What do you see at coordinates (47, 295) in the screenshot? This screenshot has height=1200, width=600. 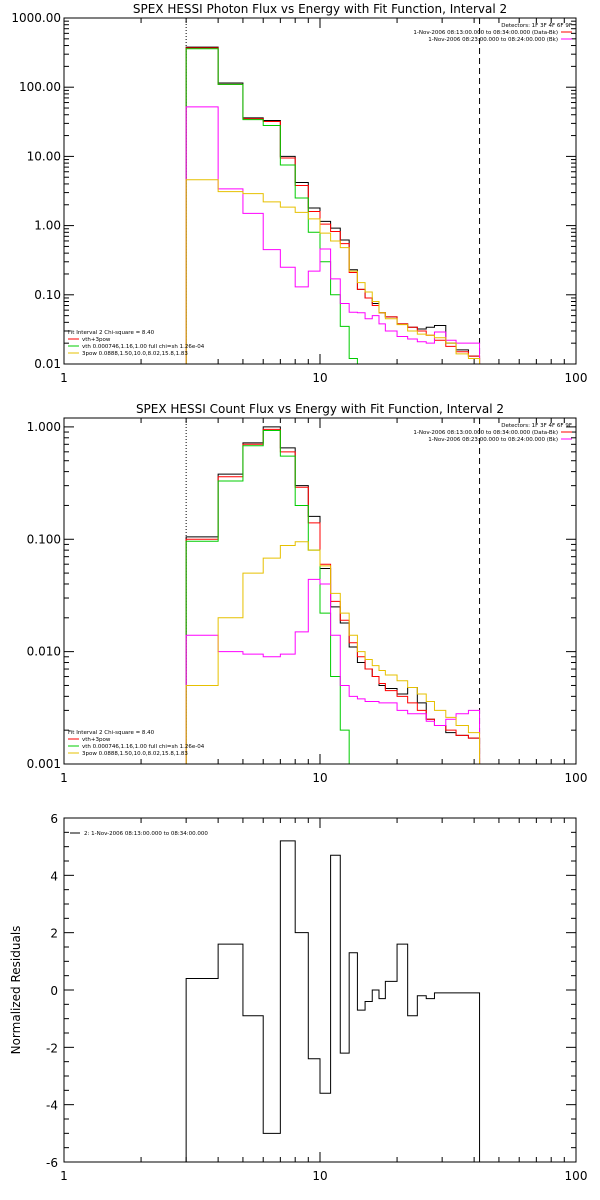 I see `y-tick-label: 0.10` at bounding box center [47, 295].